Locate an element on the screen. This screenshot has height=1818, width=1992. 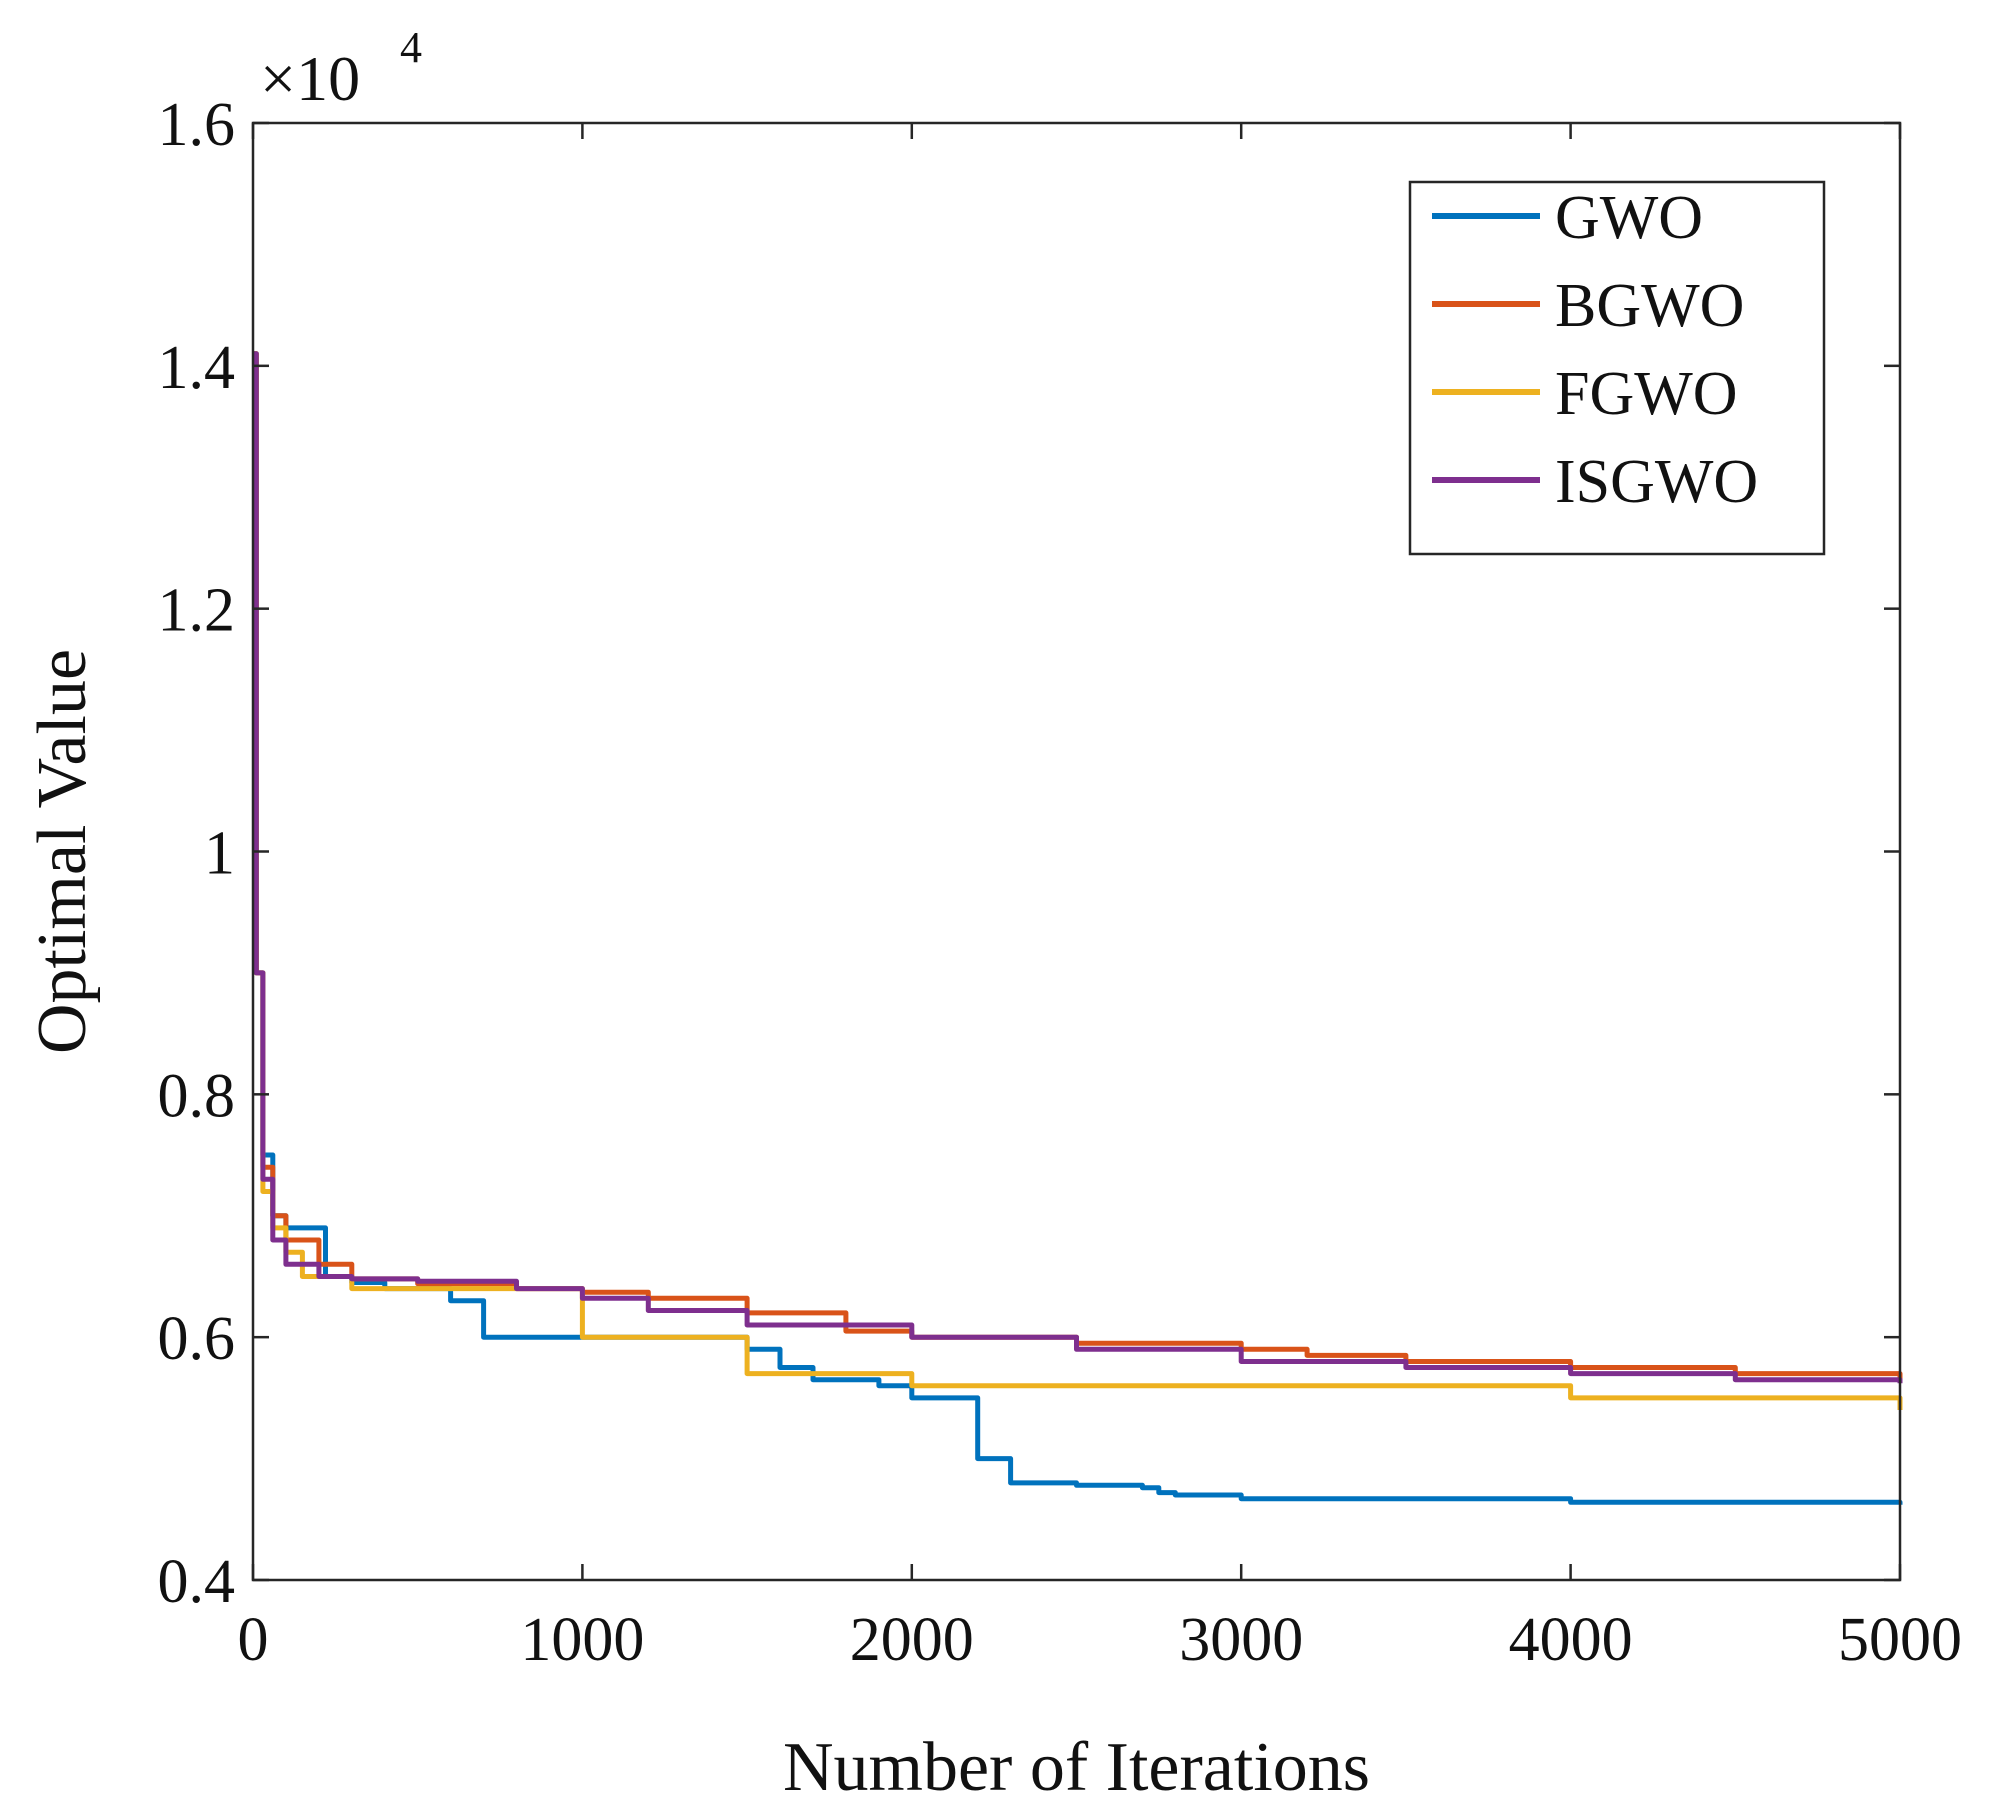
x-tick-label: 5000 is located at coordinates (1900, 1640).